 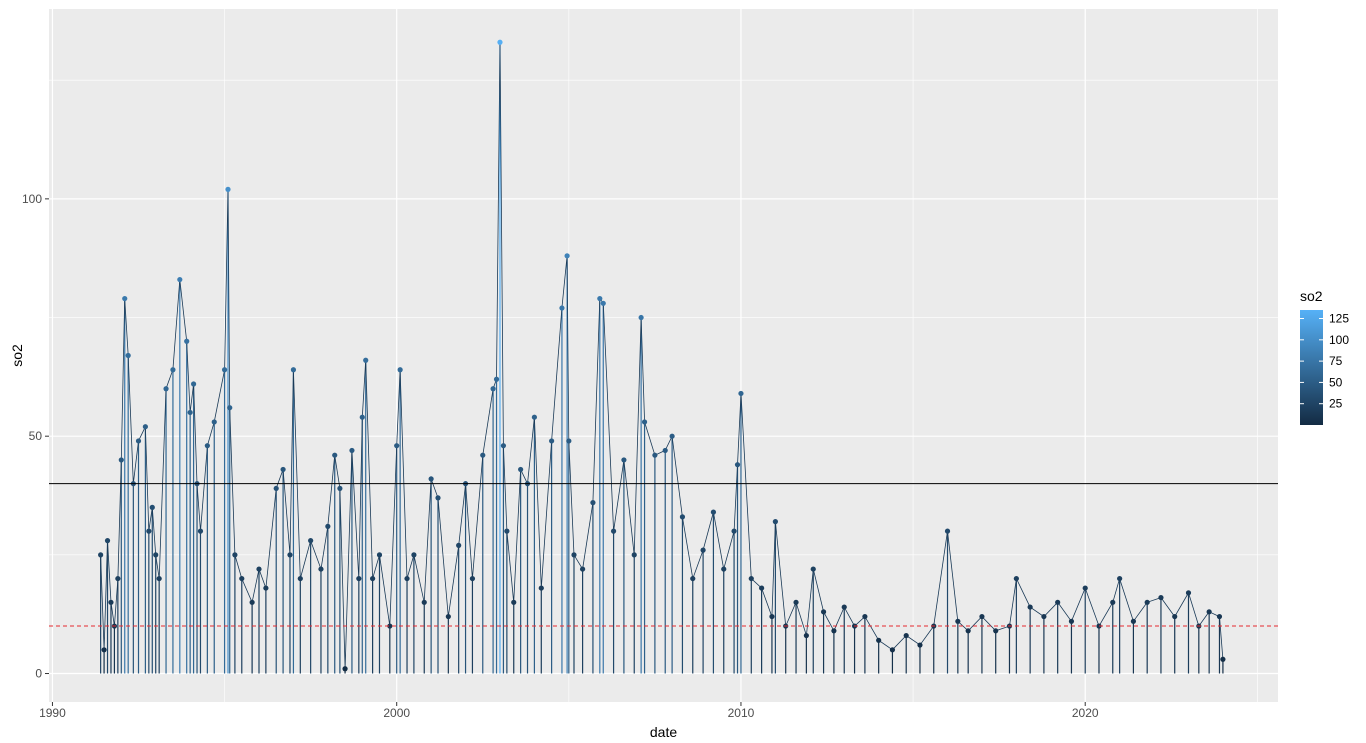 What do you see at coordinates (52, 713) in the screenshot?
I see `x-tick-label: 1990` at bounding box center [52, 713].